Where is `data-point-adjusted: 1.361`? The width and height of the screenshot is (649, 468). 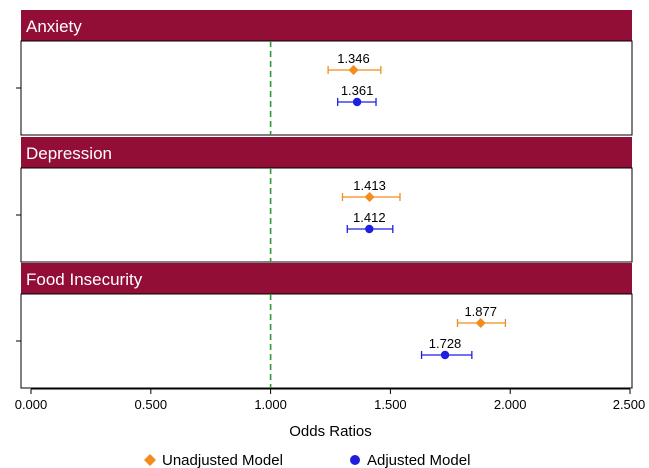
data-point-adjusted: 1.361 is located at coordinates (357, 95).